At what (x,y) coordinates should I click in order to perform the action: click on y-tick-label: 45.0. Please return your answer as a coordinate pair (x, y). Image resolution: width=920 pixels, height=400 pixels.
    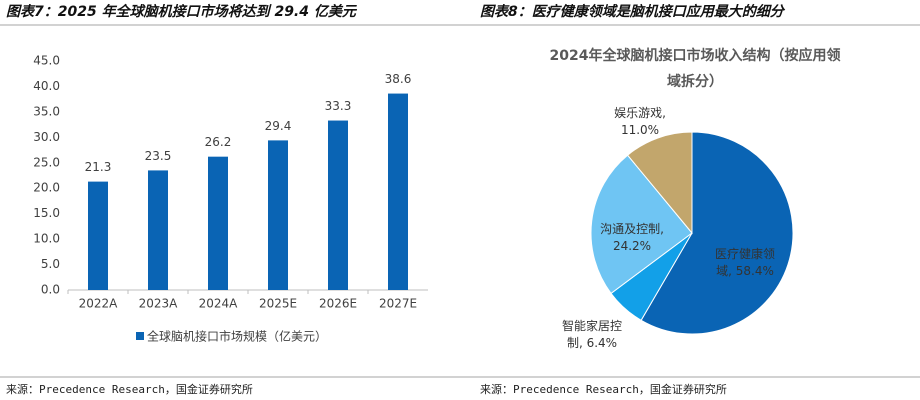
    Looking at the image, I should click on (46, 61).